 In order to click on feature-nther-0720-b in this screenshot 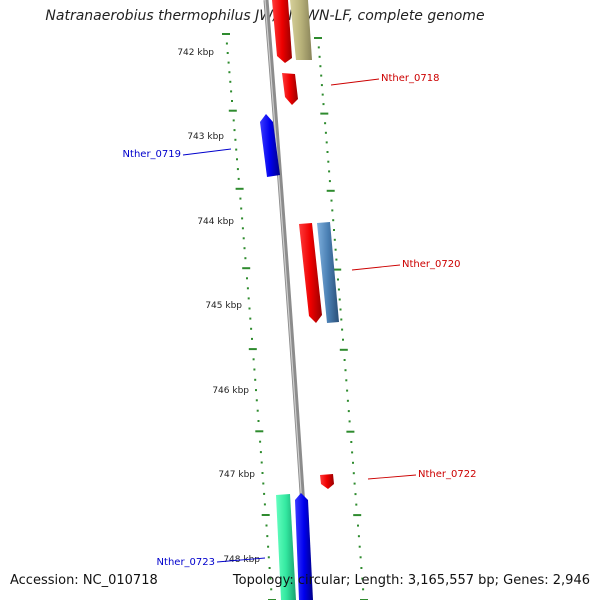, I will do `click(328, 272)`.